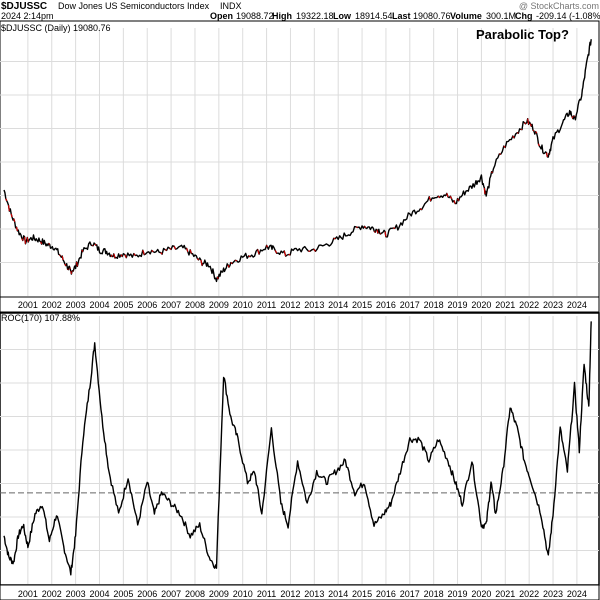  Describe the element at coordinates (134, 6) in the screenshot. I see `index-name: Dow Jones US Semiconductors Index` at that location.